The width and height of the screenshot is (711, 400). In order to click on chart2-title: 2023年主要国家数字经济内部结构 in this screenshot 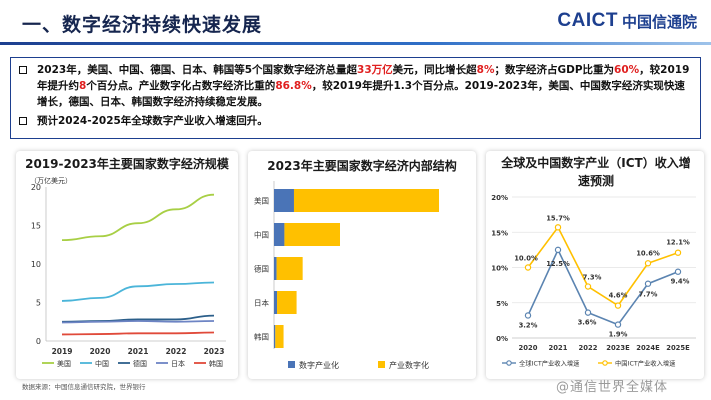, I will do `click(362, 166)`.